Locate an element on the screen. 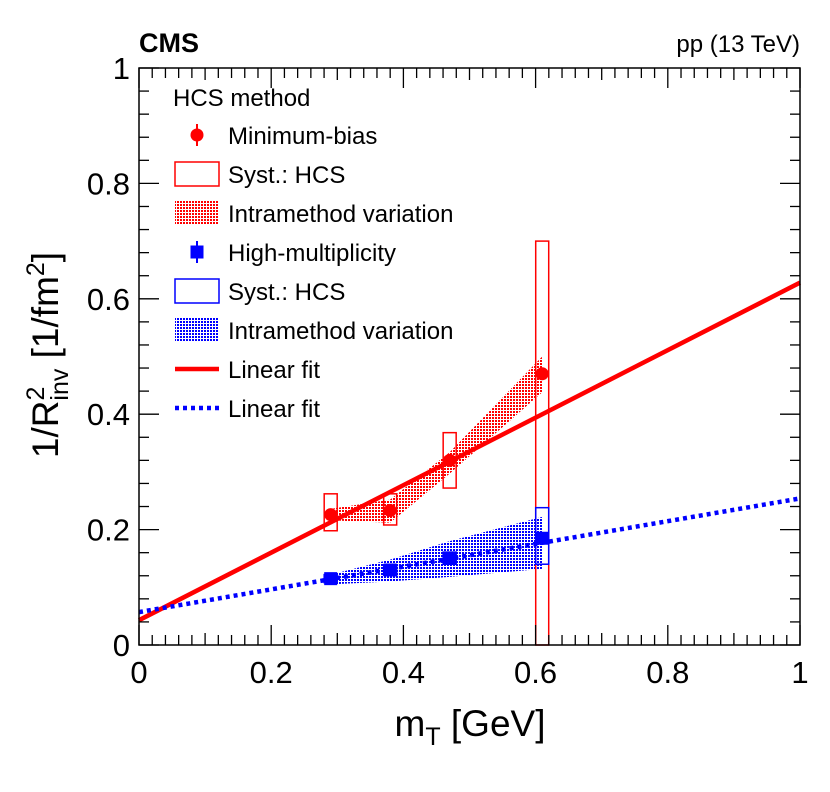 The width and height of the screenshot is (830, 792). y-tick-label: 1 is located at coordinates (121, 68).